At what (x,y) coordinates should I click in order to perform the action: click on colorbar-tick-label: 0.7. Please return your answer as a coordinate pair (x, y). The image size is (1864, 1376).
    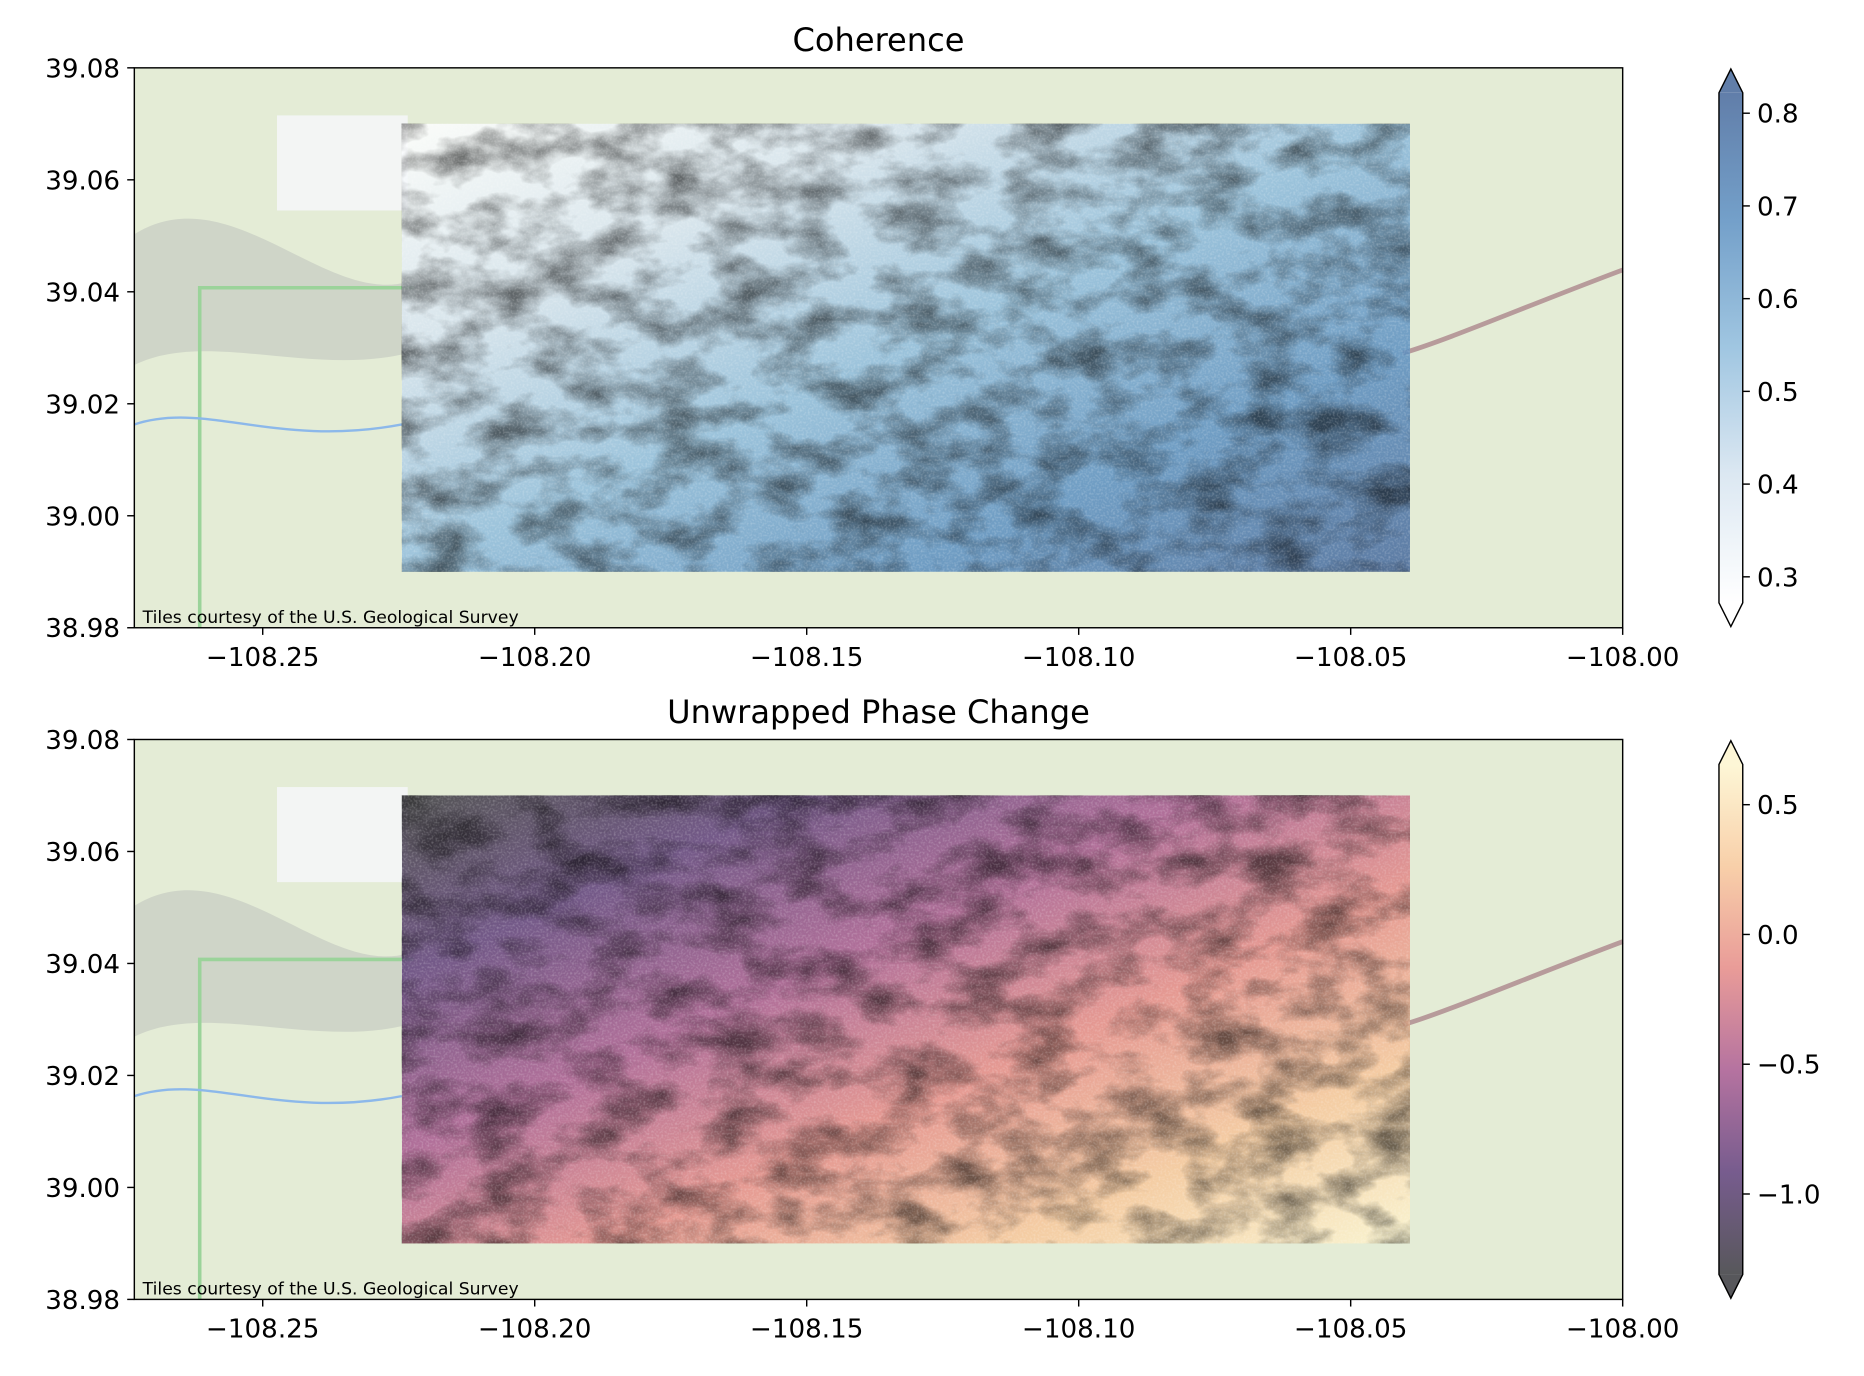
    Looking at the image, I should click on (1778, 207).